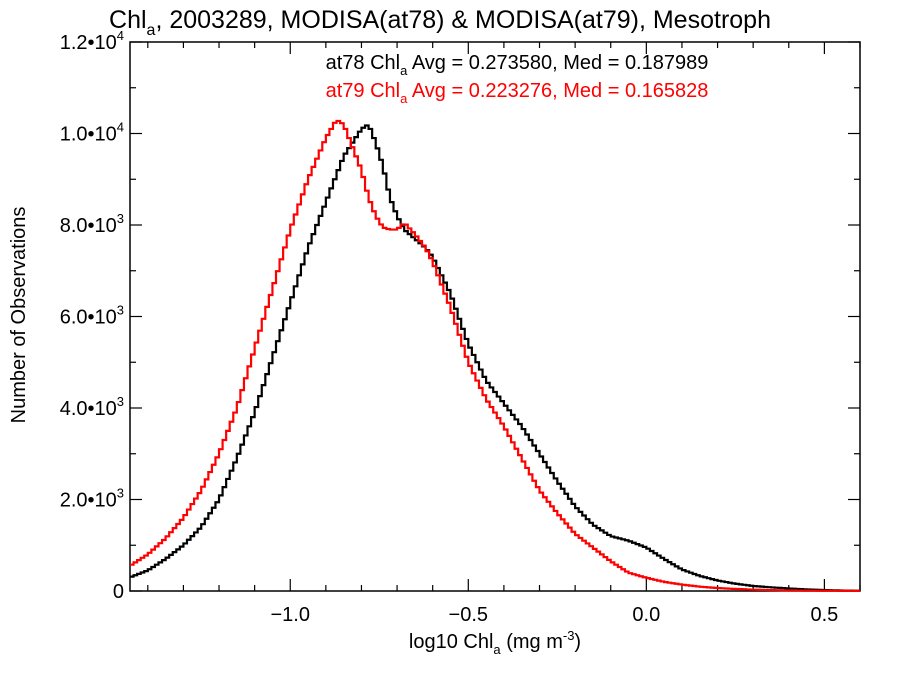 This screenshot has height=675, width=900. What do you see at coordinates (92, 499) in the screenshot?
I see `y-tick-label: 2.0•103` at bounding box center [92, 499].